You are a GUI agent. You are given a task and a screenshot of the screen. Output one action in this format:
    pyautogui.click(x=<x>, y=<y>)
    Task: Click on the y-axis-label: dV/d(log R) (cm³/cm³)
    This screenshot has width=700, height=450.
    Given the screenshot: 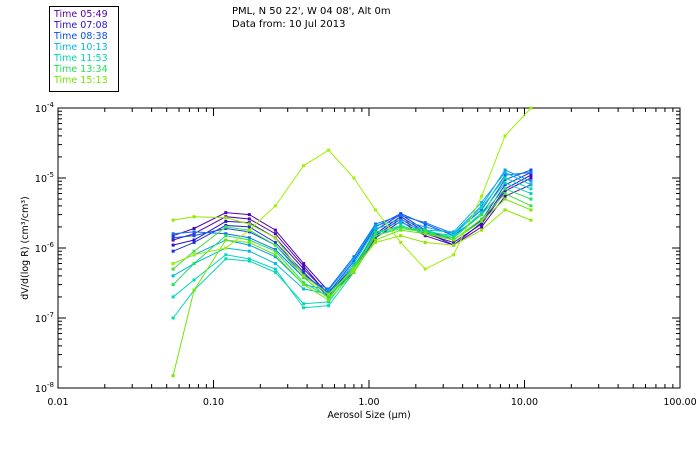 What is the action you would take?
    pyautogui.click(x=25, y=247)
    